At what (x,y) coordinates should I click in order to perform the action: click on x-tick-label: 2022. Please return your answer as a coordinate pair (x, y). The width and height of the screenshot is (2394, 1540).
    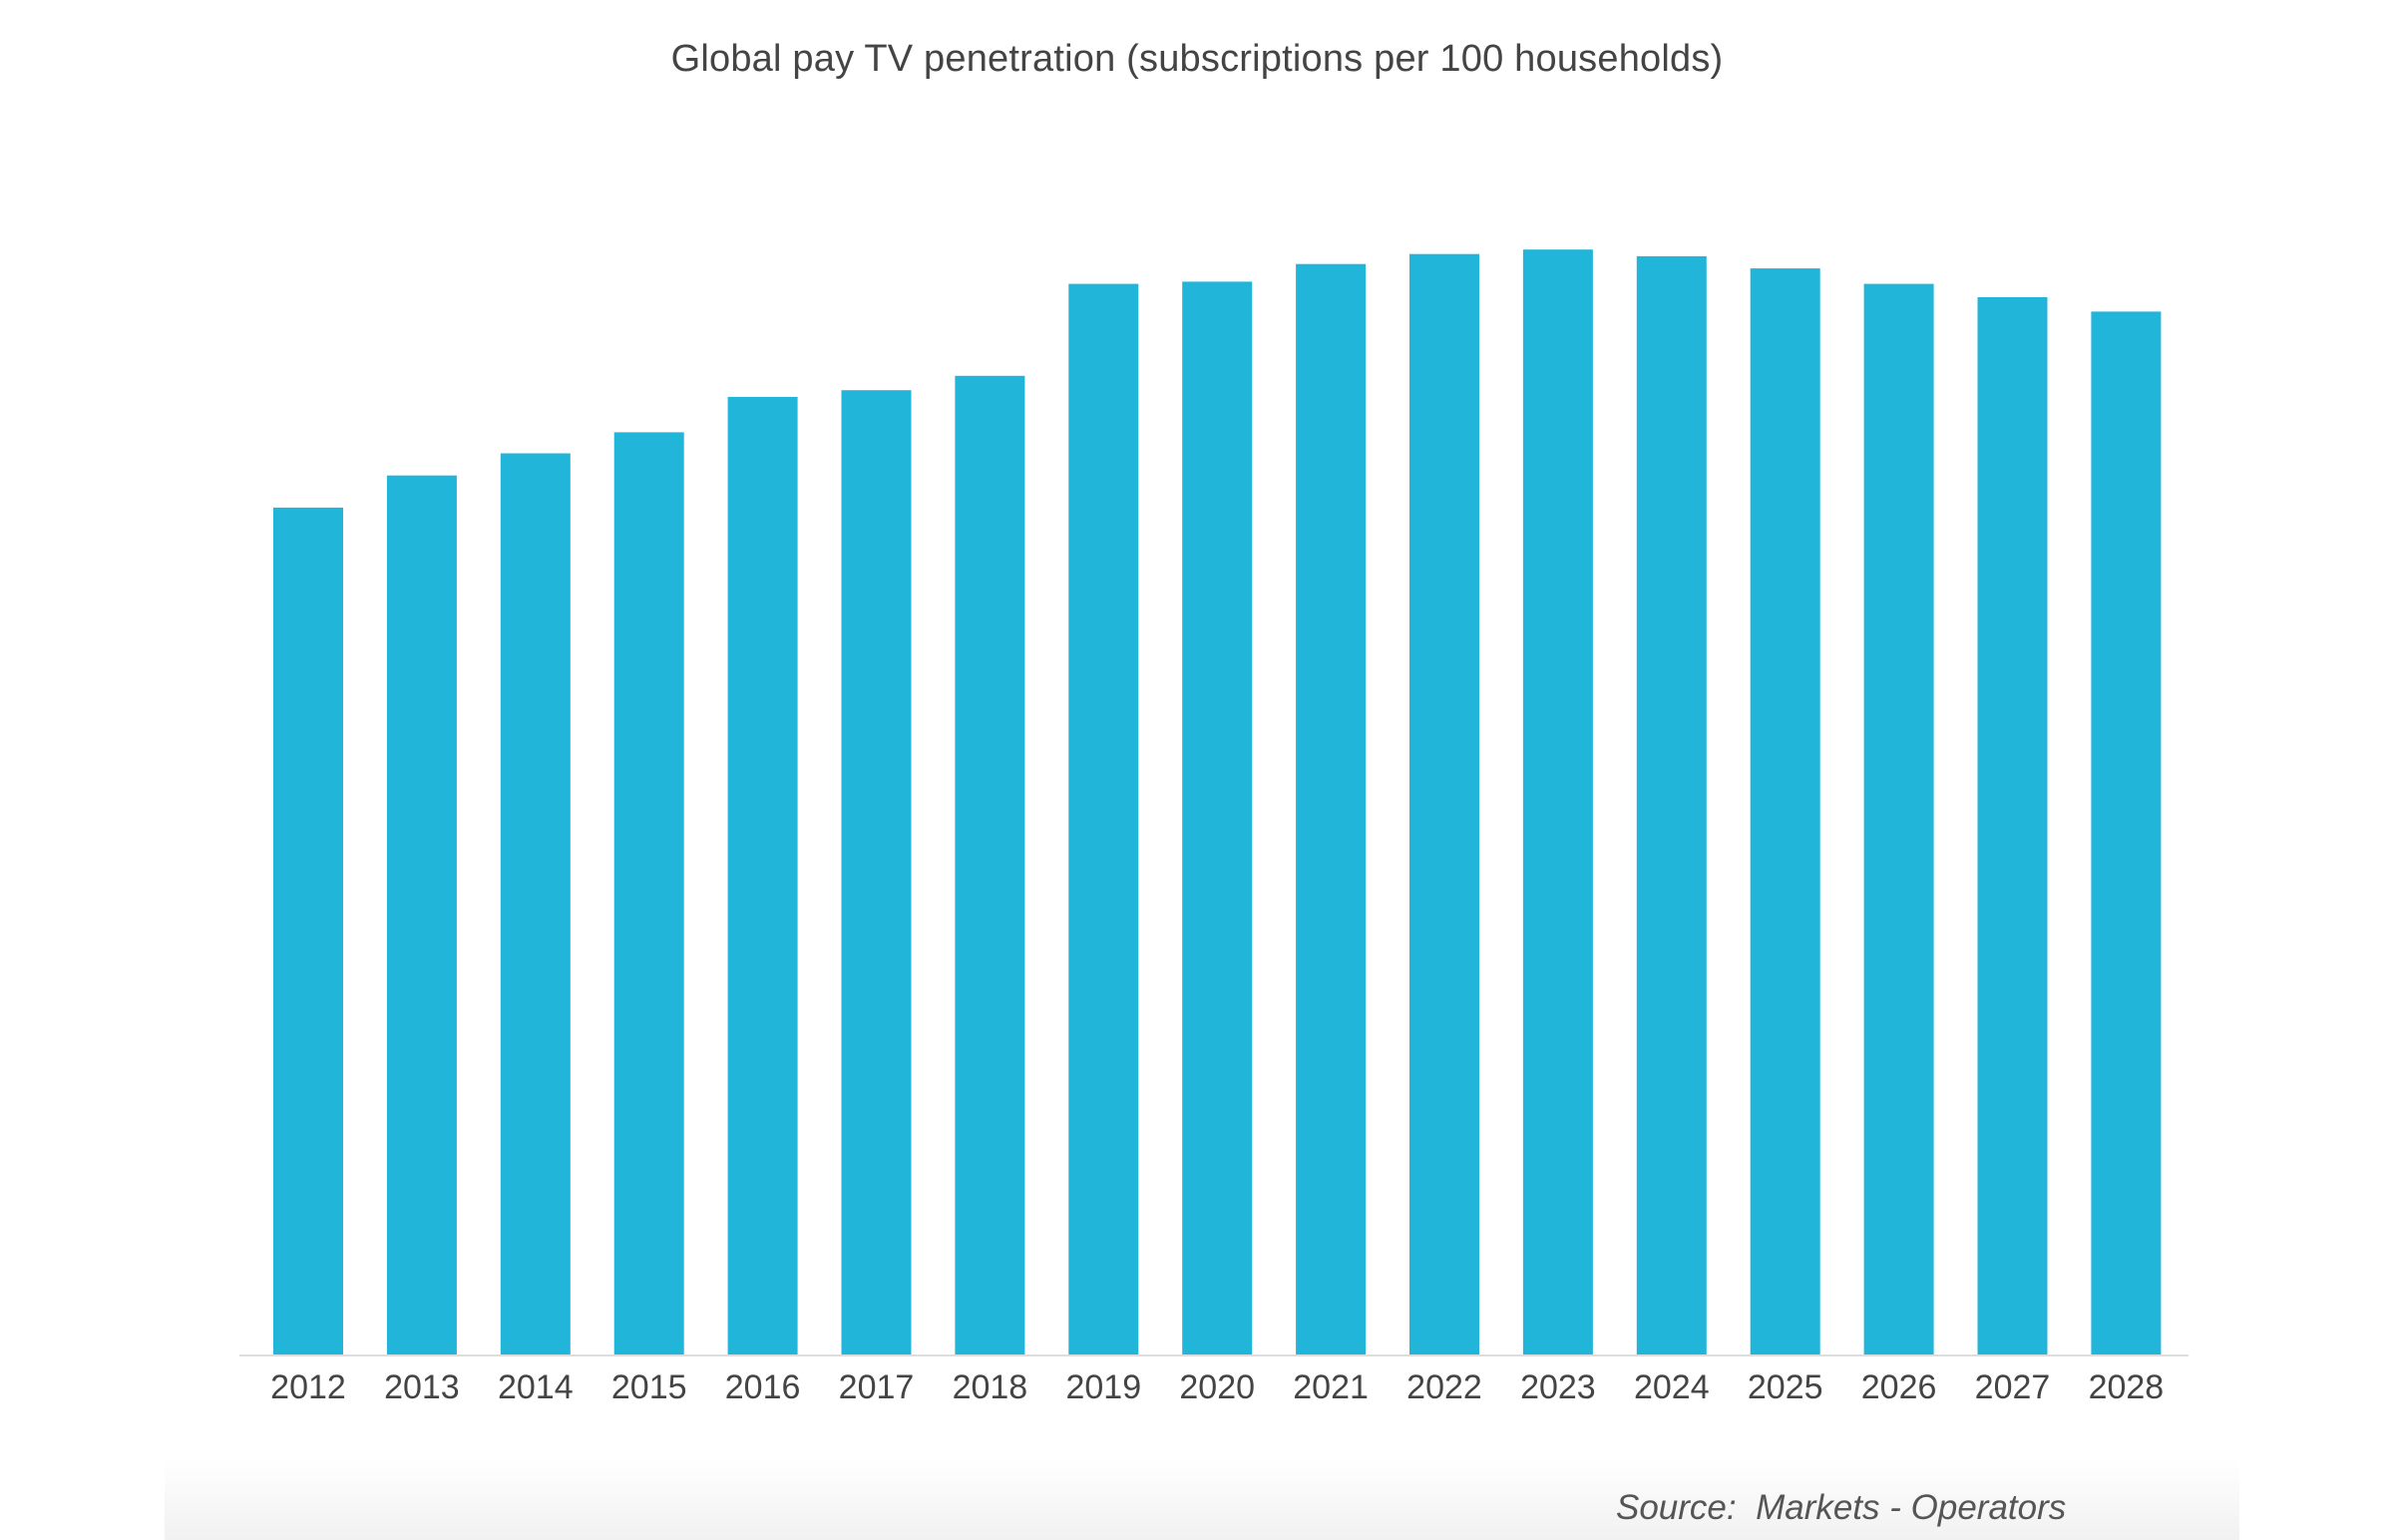
    Looking at the image, I should click on (1444, 1387).